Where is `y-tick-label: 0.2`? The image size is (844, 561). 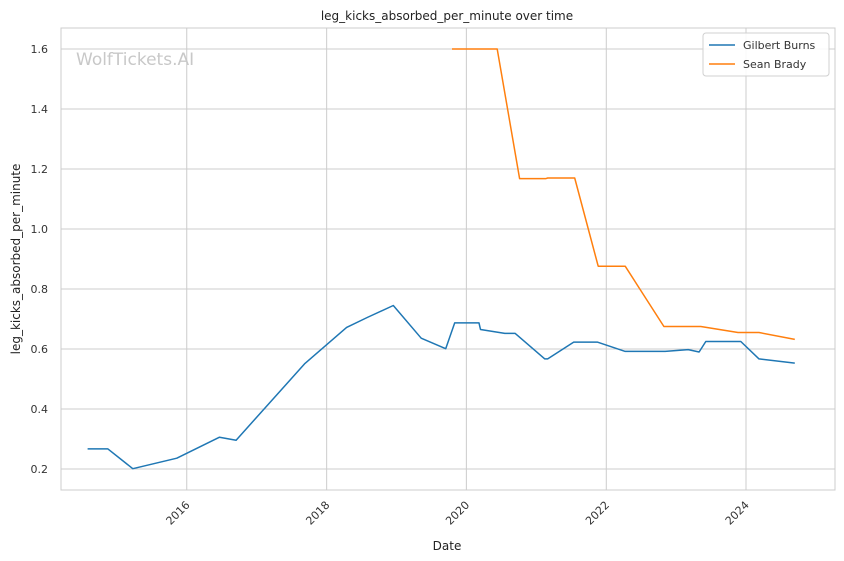 y-tick-label: 0.2 is located at coordinates (40, 469).